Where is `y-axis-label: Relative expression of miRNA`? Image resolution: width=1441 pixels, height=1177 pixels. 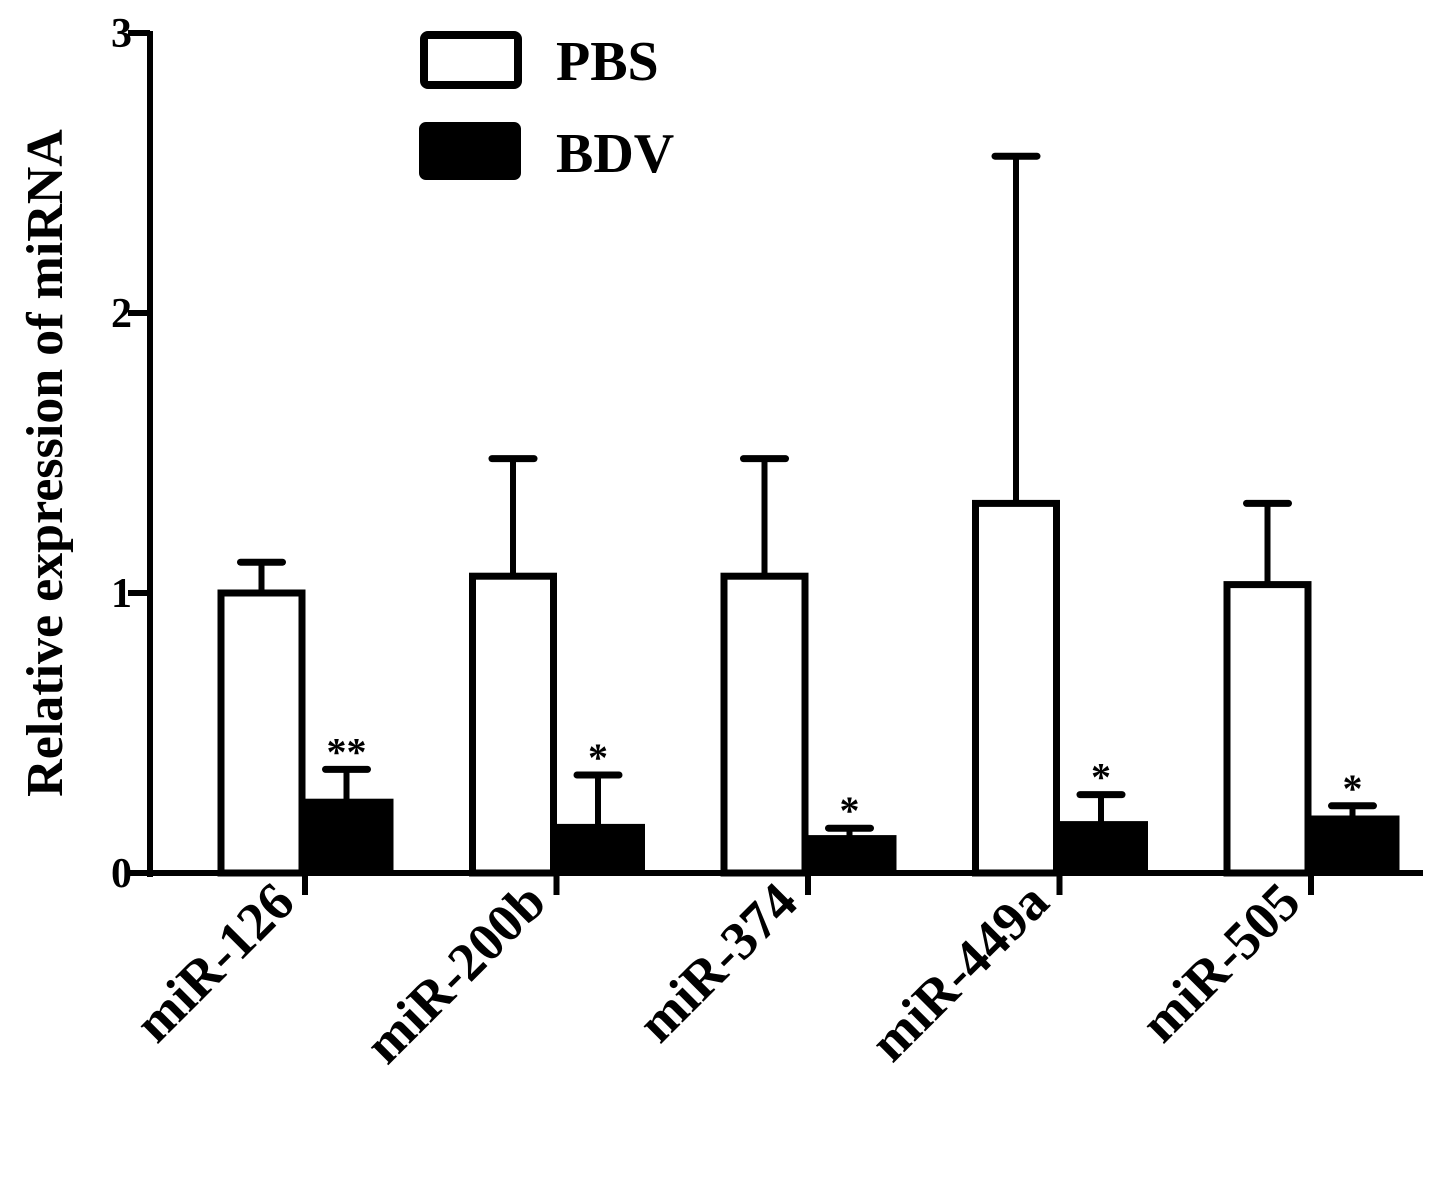
y-axis-label: Relative expression of miRNA is located at coordinates (45, 463).